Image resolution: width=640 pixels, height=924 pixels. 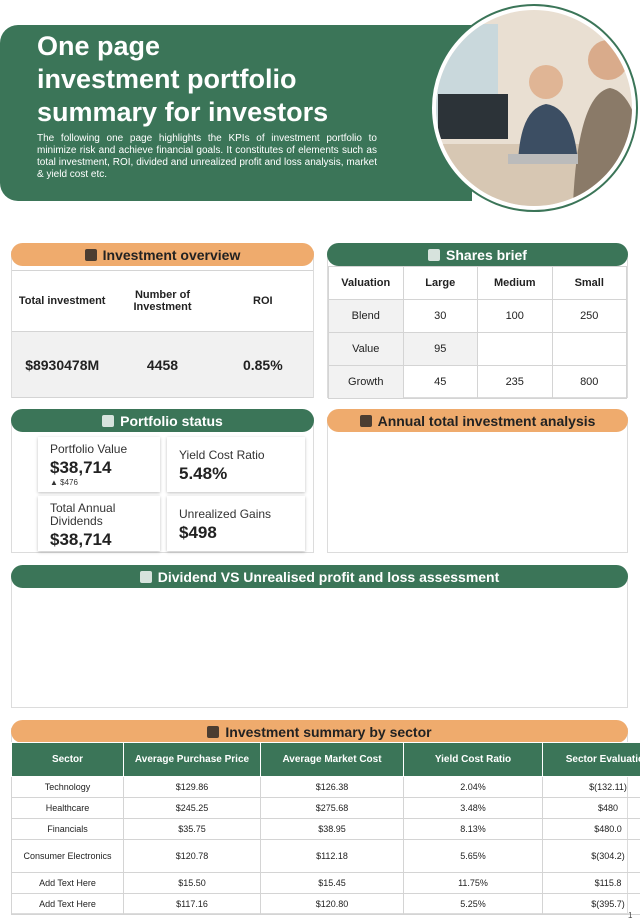 What do you see at coordinates (67, 856) in the screenshot?
I see `table-cell: Consumer Electronics` at bounding box center [67, 856].